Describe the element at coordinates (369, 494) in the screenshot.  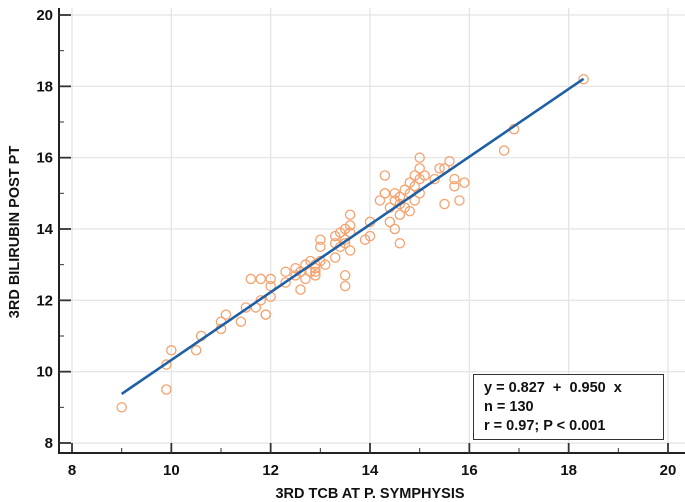
I see `x-axis-title: 3RD TCB AT P. SYMPHYSIS` at that location.